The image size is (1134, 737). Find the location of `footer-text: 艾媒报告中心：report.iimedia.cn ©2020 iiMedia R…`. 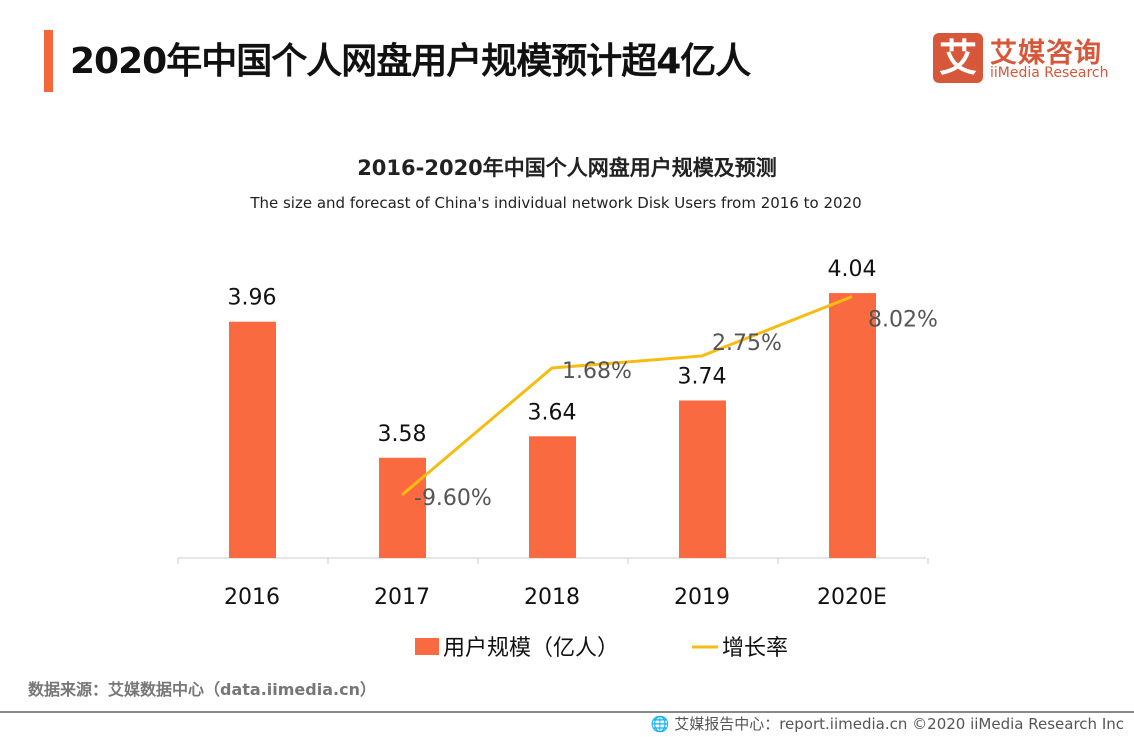

footer-text: 艾媒报告中心：report.iimedia.cn ©2020 iiMedia R… is located at coordinates (899, 724).